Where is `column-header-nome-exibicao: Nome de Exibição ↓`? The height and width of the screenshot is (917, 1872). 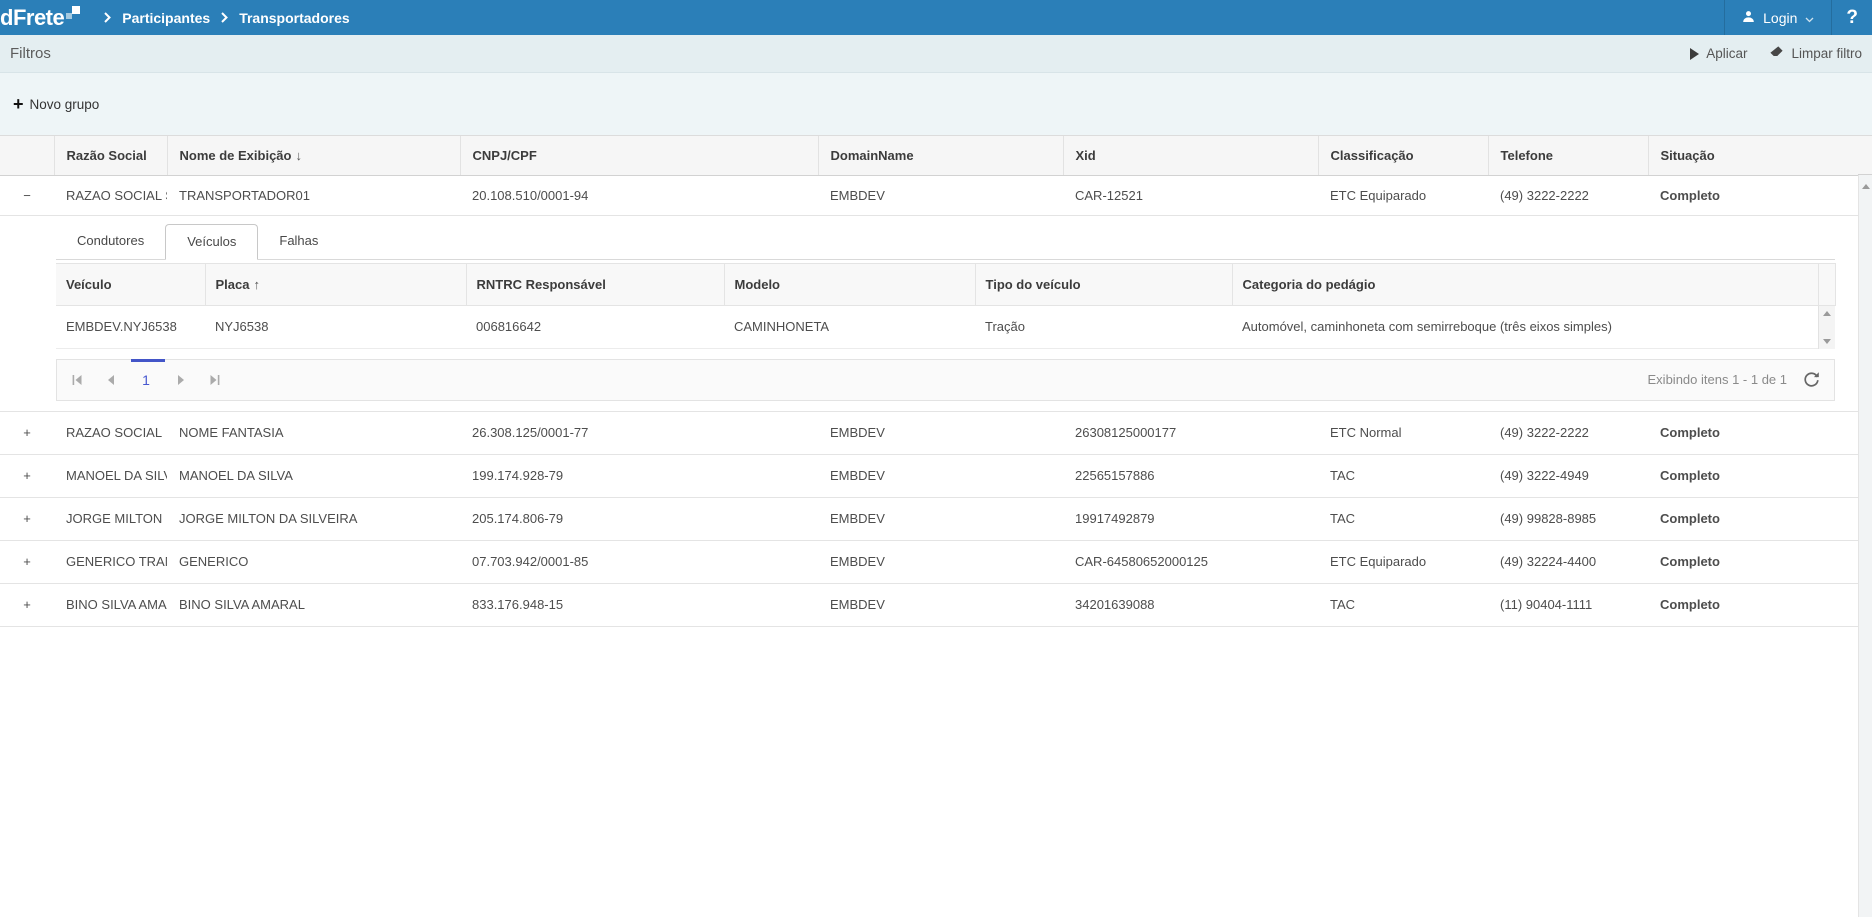 column-header-nome-exibicao: Nome de Exibição ↓ is located at coordinates (313, 155).